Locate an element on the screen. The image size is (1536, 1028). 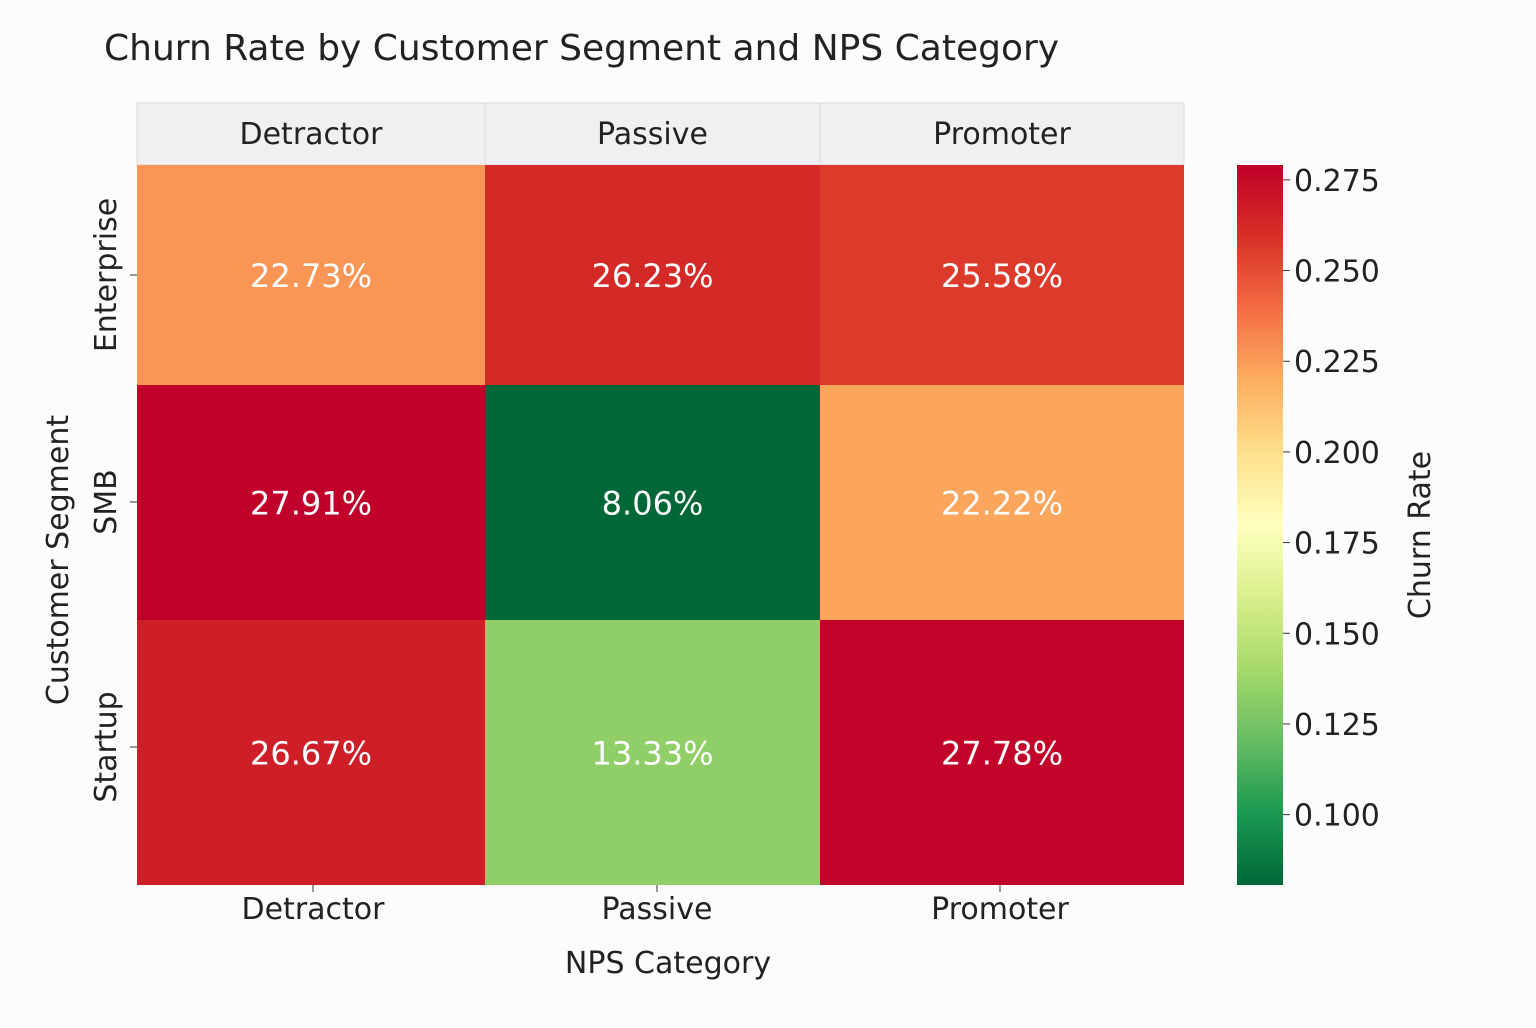
x-tick-label: Detractor is located at coordinates (314, 909).